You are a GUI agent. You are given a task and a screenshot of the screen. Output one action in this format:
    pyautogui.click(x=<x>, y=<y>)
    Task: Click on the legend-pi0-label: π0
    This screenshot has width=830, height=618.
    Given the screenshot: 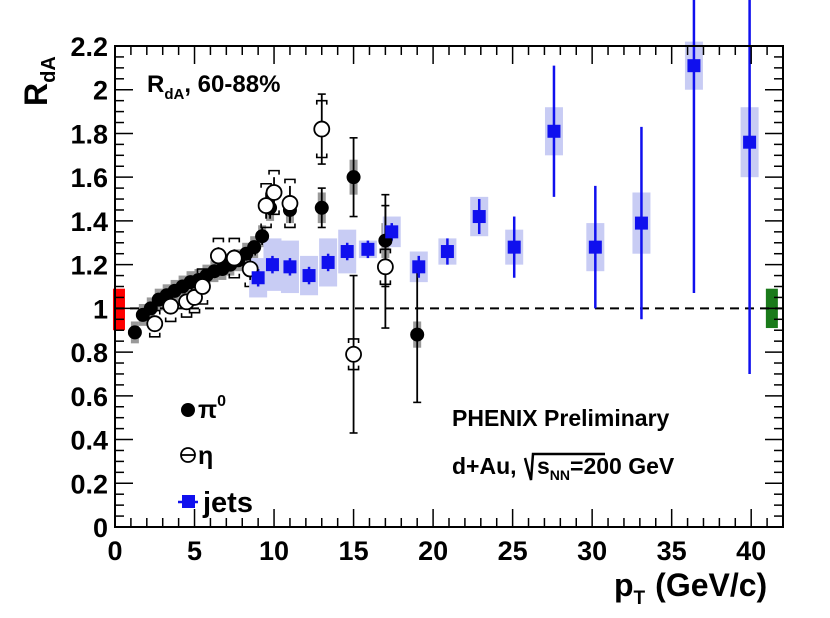 What is the action you would take?
    pyautogui.click(x=212, y=408)
    